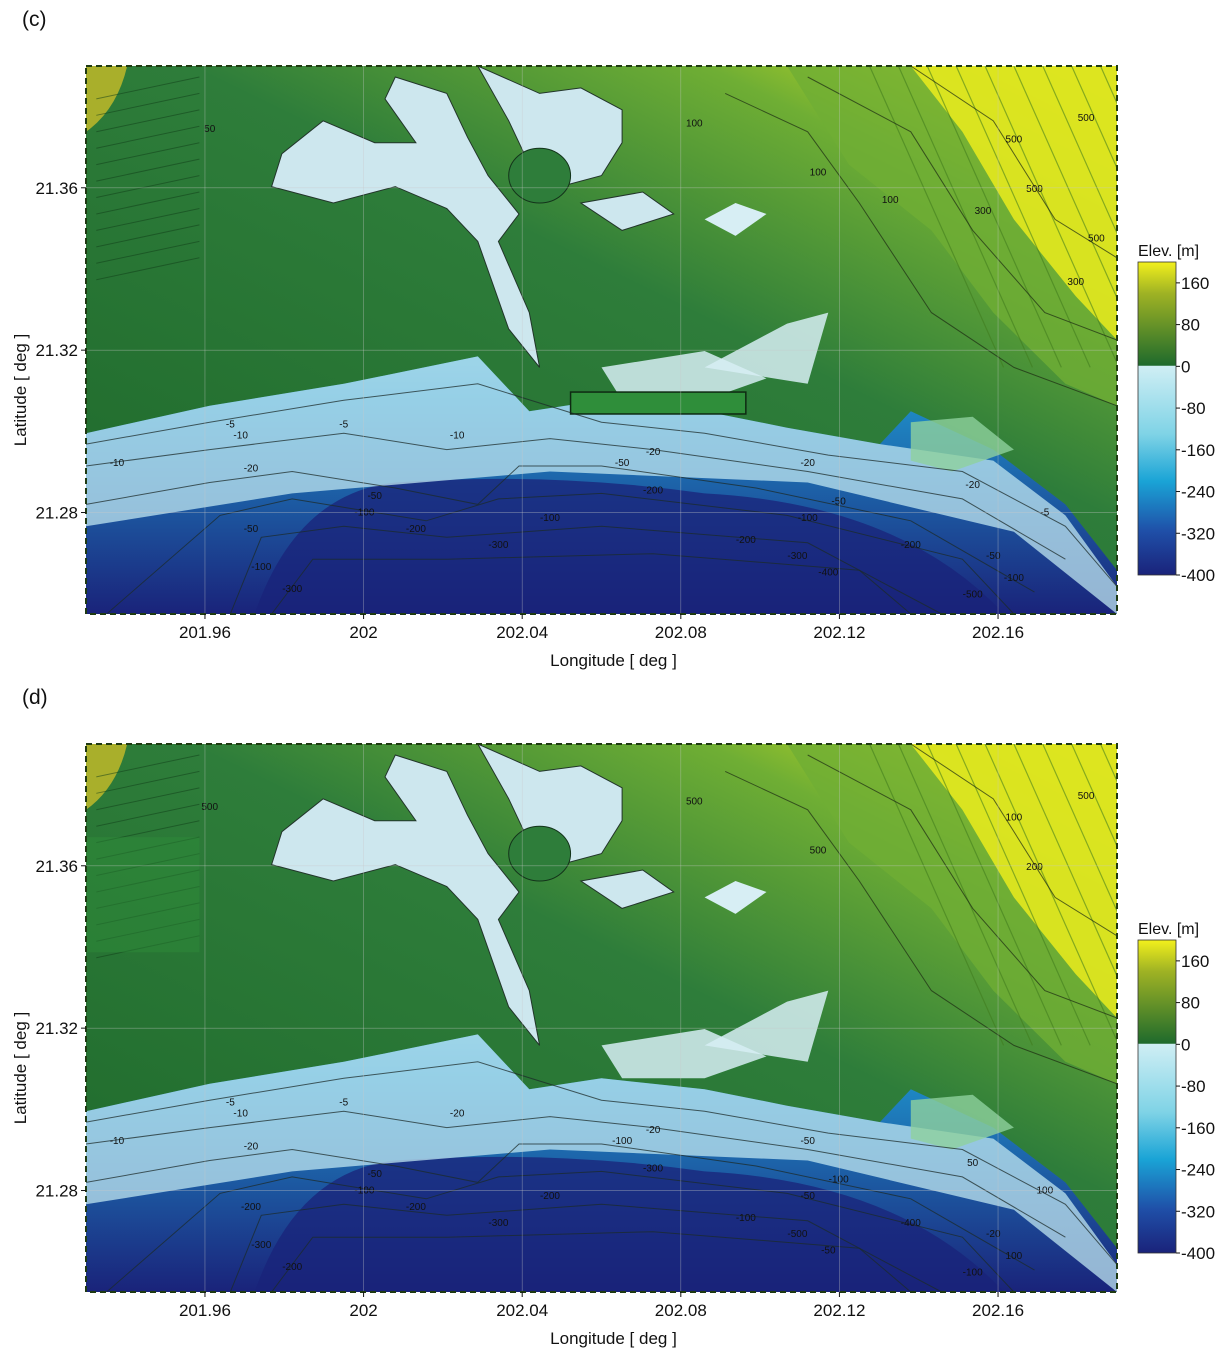  Describe the element at coordinates (681, 632) in the screenshot. I see `x-tick-label: 202.08` at that location.